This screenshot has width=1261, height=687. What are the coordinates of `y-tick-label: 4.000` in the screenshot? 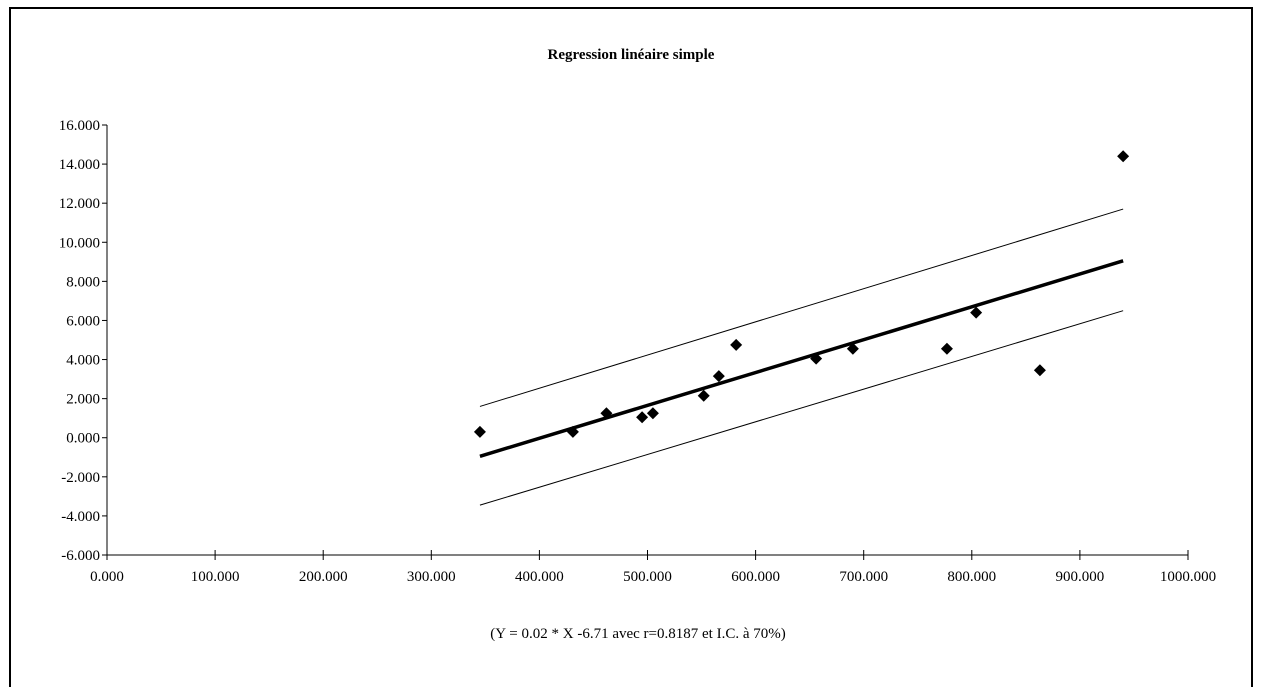 It's located at (83, 361).